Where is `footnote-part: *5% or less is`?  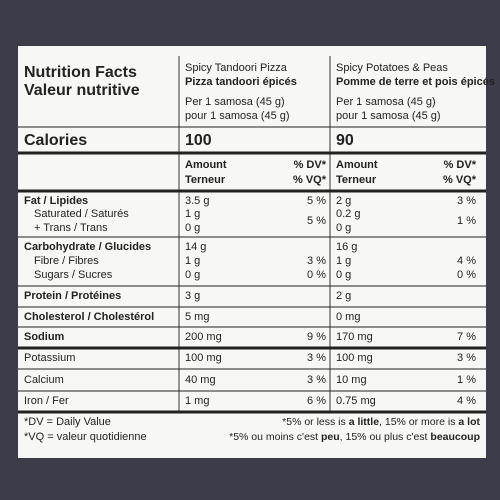 footnote-part: *5% or less is is located at coordinates (315, 422).